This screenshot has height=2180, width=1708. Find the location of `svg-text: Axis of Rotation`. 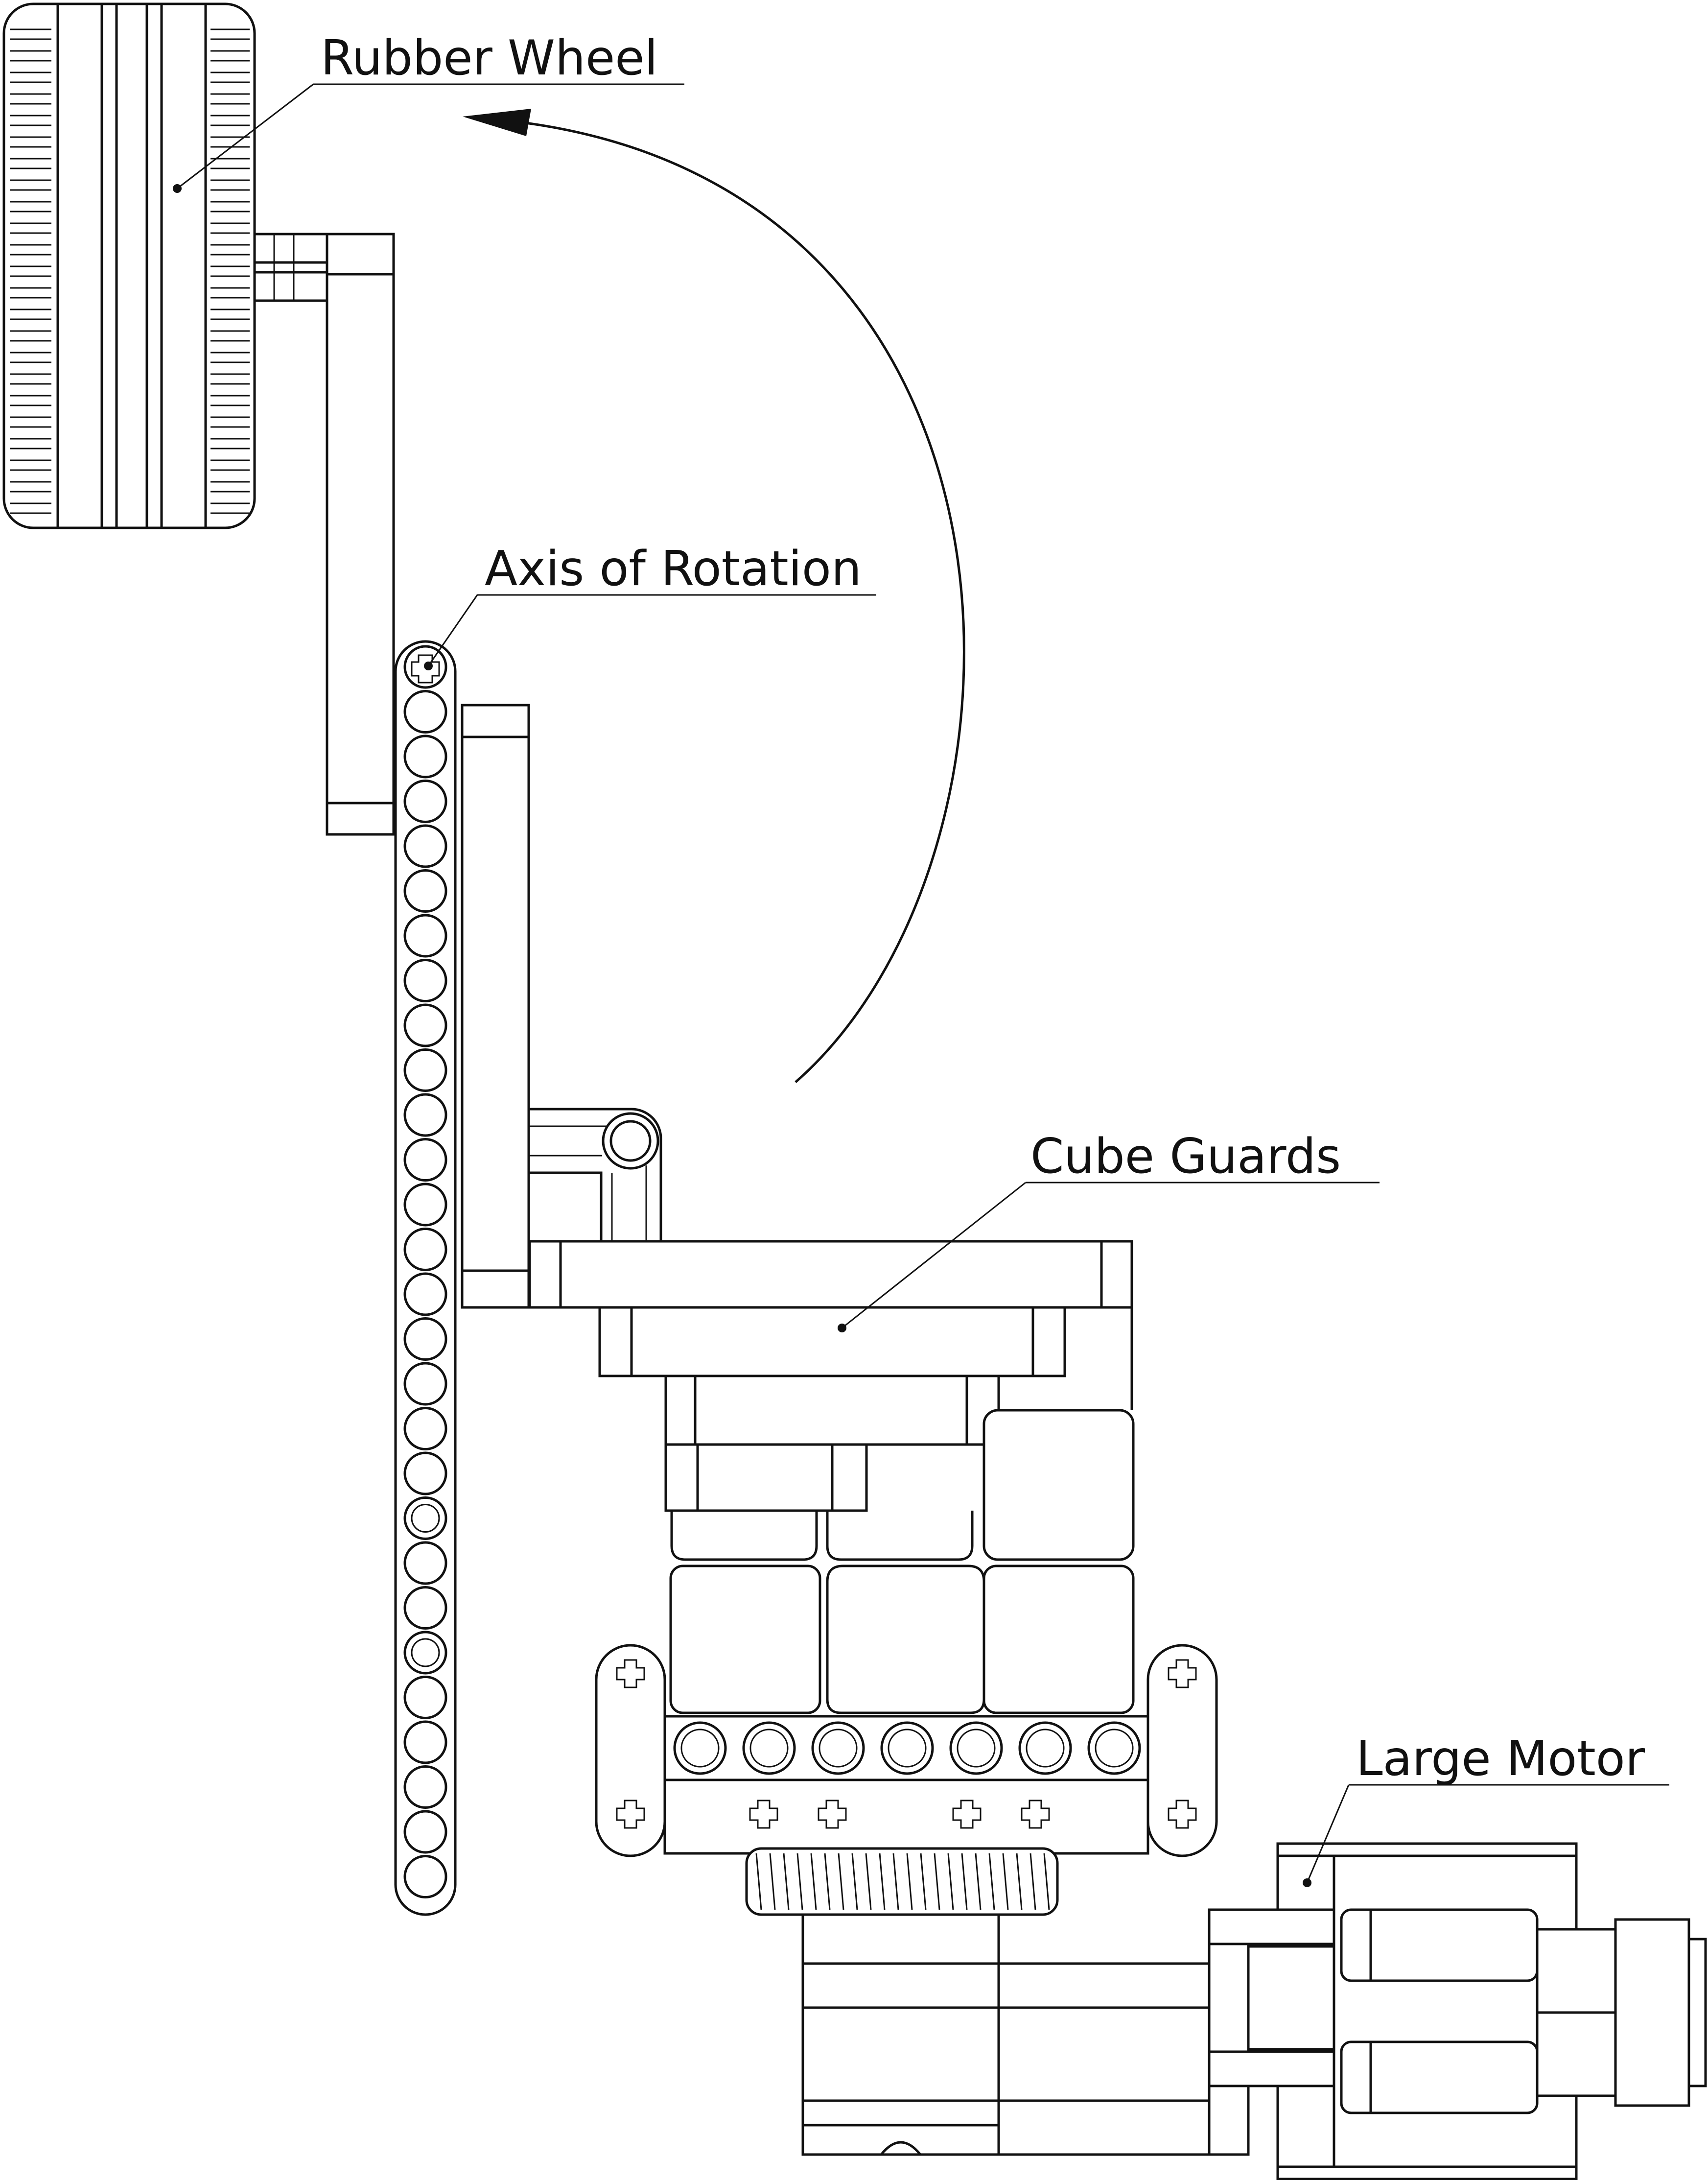

svg-text: Axis of Rotation is located at coordinates (673, 569).